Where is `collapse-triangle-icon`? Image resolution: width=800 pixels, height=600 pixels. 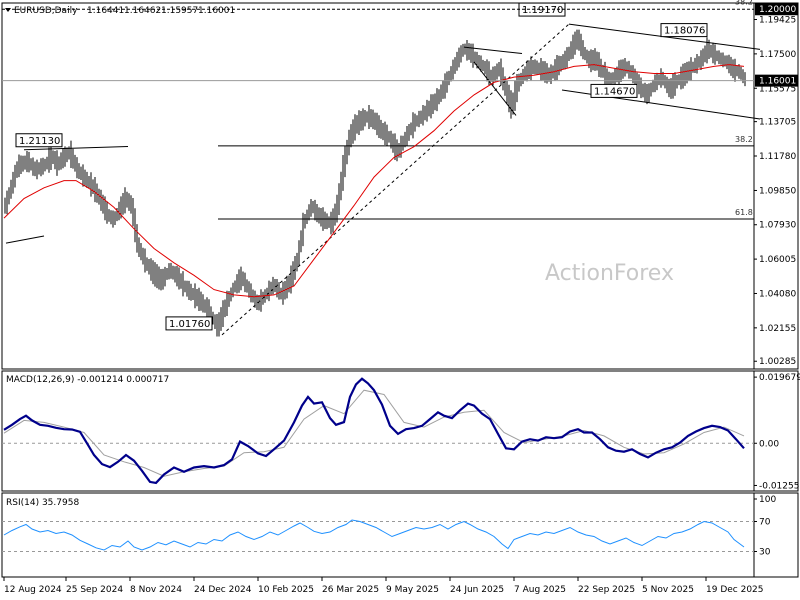 collapse-triangle-icon is located at coordinates (8, 10).